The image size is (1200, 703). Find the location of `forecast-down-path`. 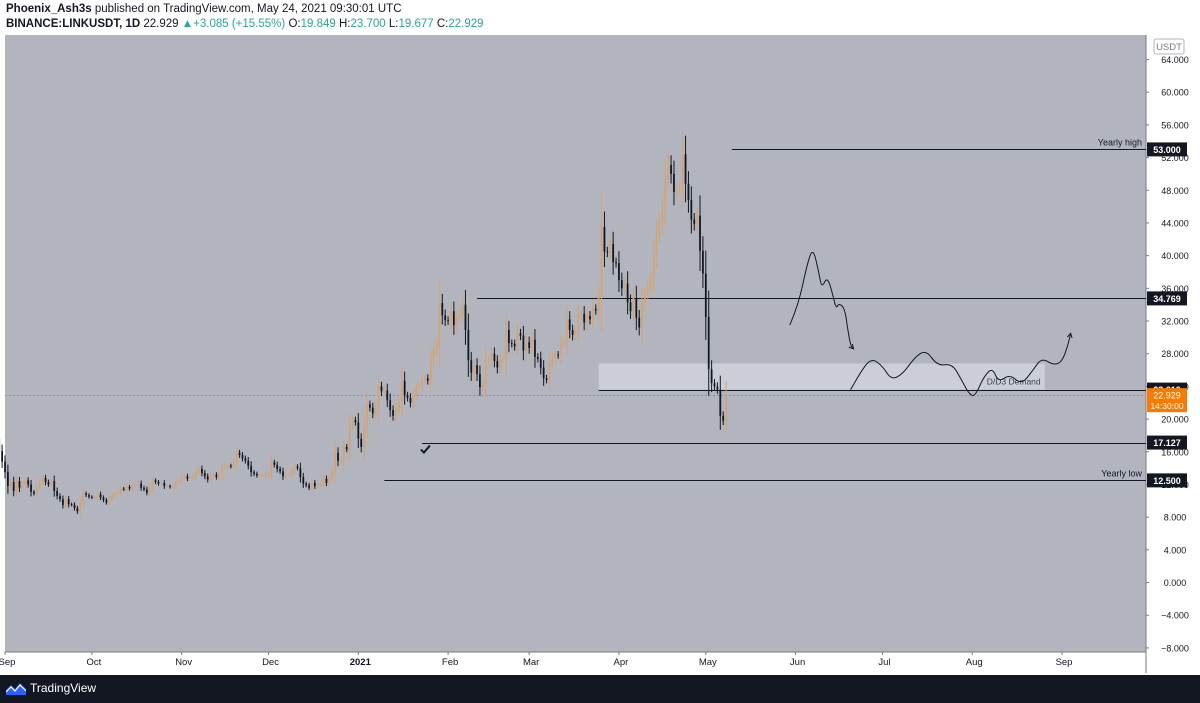

forecast-down-path is located at coordinates (821, 300).